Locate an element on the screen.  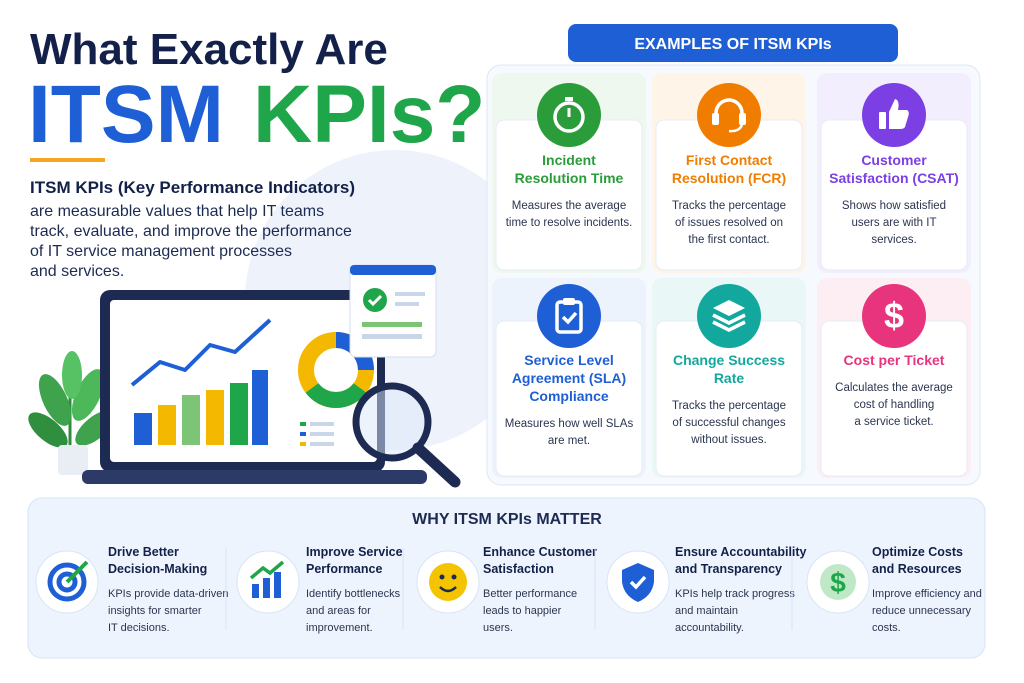
why-title: and Resources is located at coordinates (917, 569).